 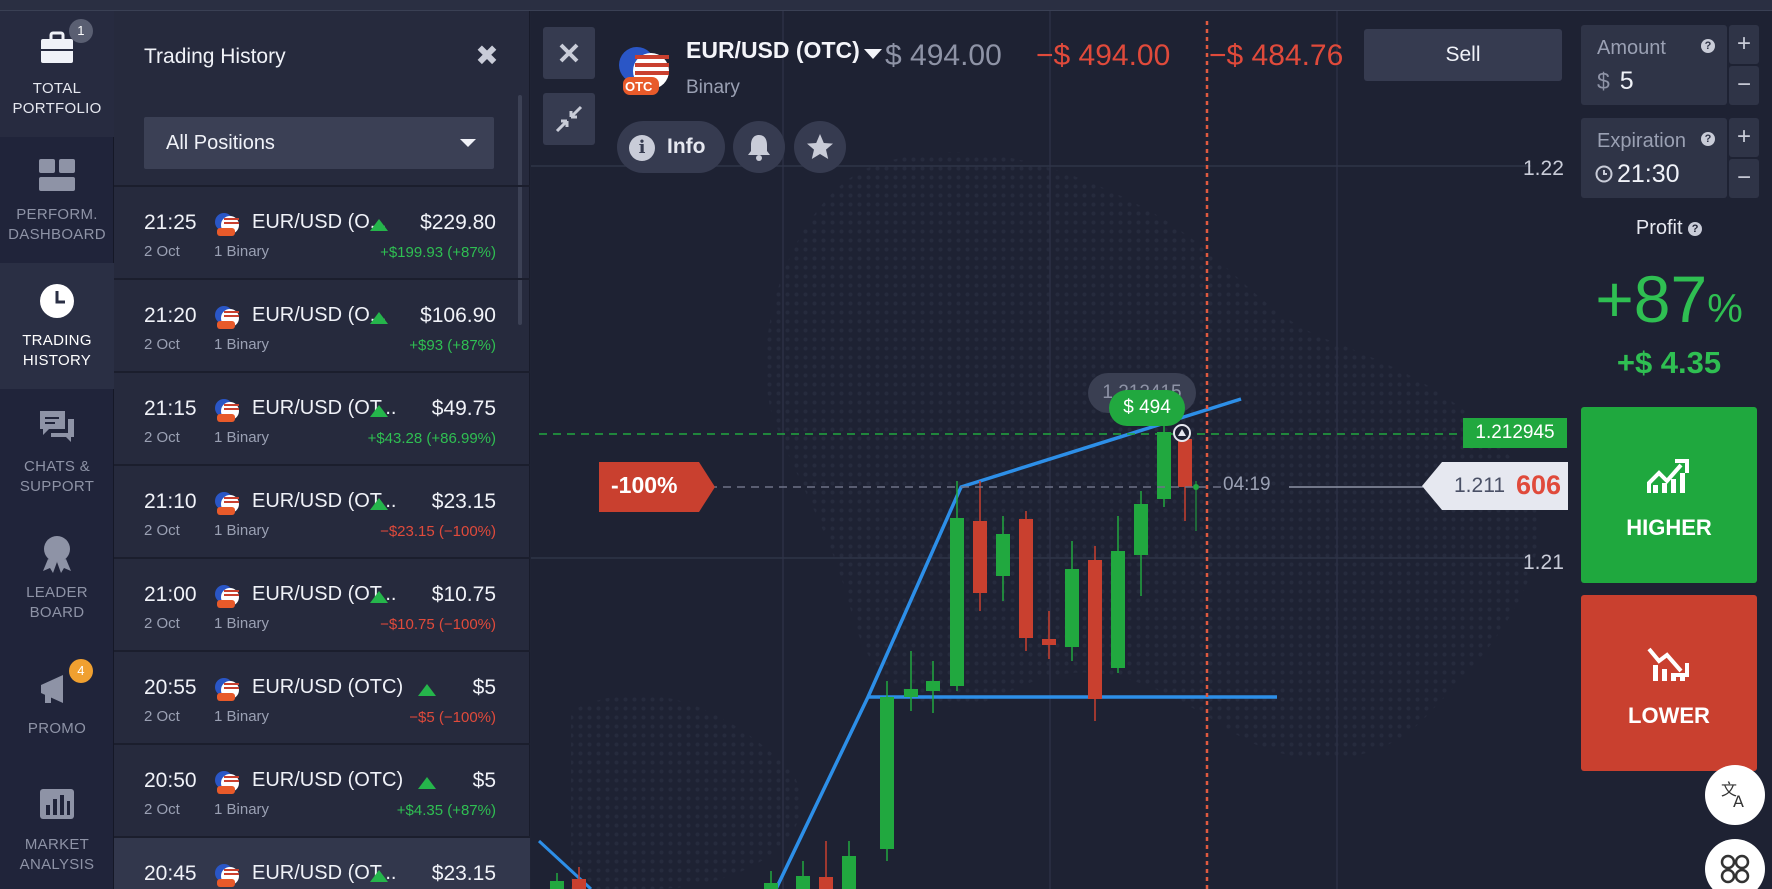 I want to click on alerts-button, so click(x=759, y=147).